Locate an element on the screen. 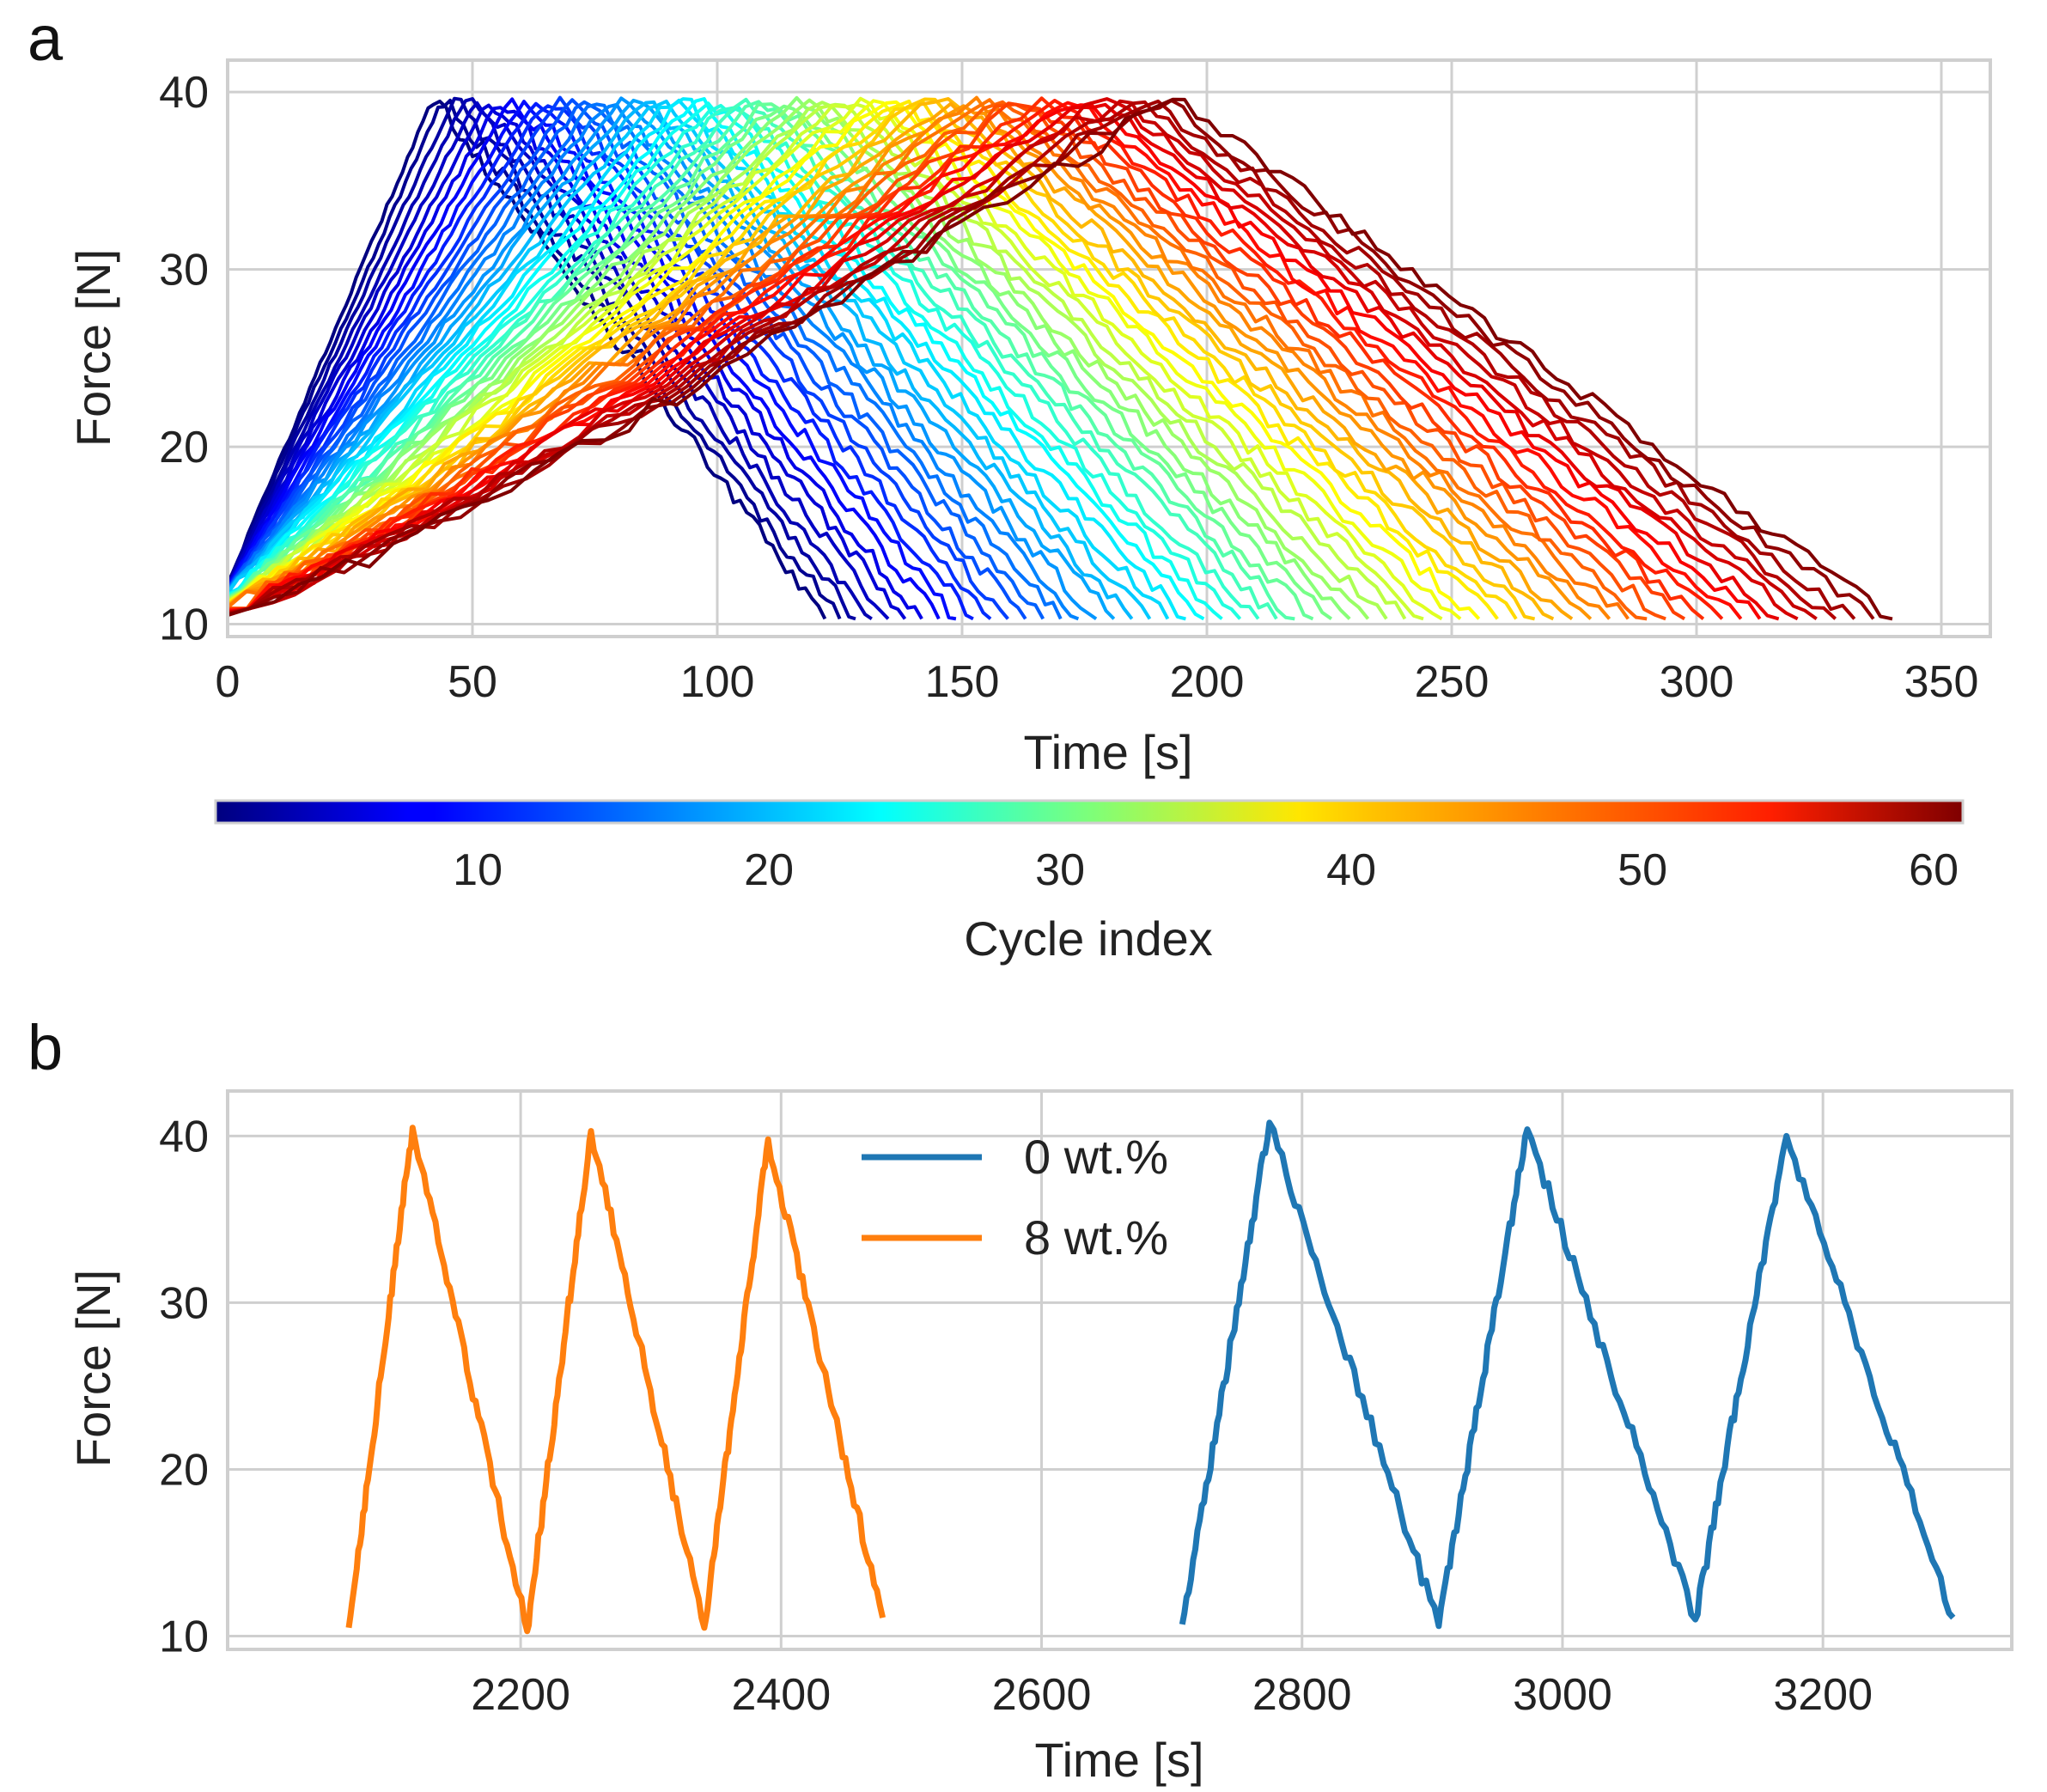 The width and height of the screenshot is (2047, 1792). panel-b-x-tick-label: 2600 is located at coordinates (1042, 1695).